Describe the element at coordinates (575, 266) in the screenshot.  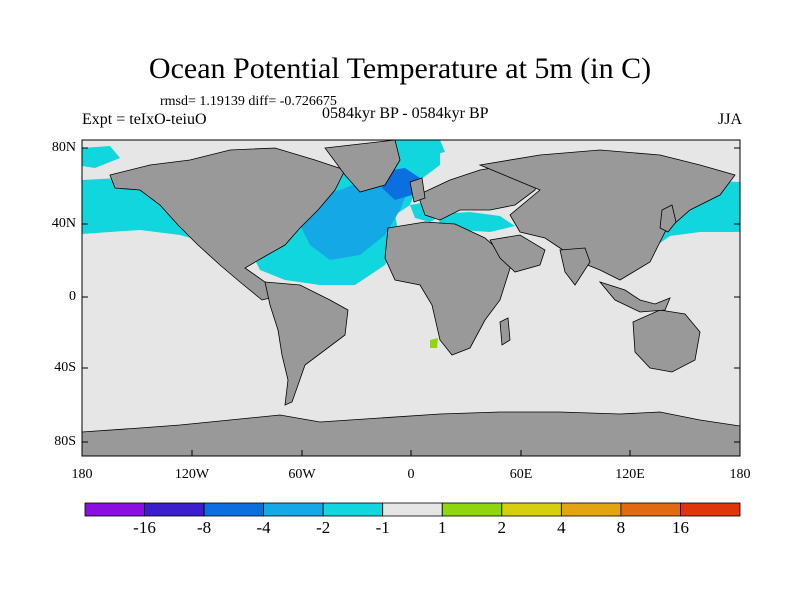
I see `land-india` at that location.